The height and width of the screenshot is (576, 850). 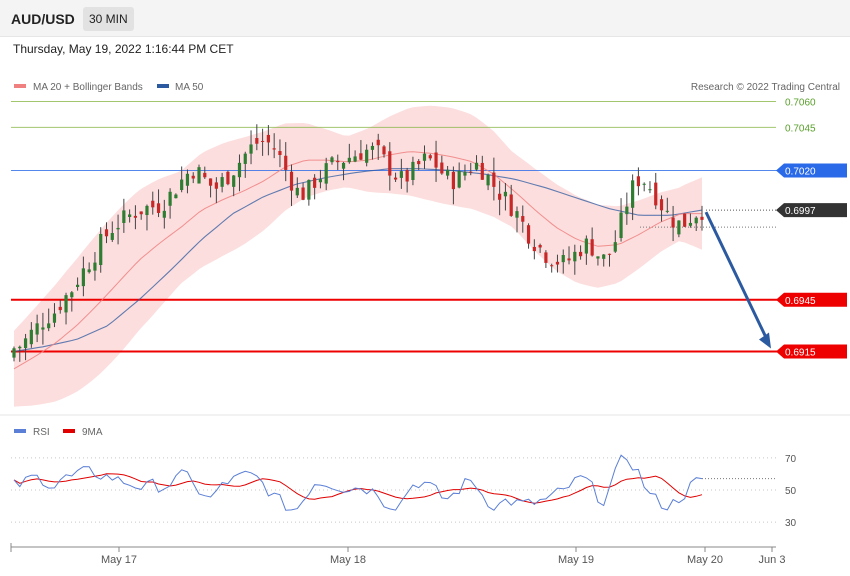 I want to click on timestamp: Thursday, May 19, 2022 1:16:44 PM CET, so click(x=123, y=49).